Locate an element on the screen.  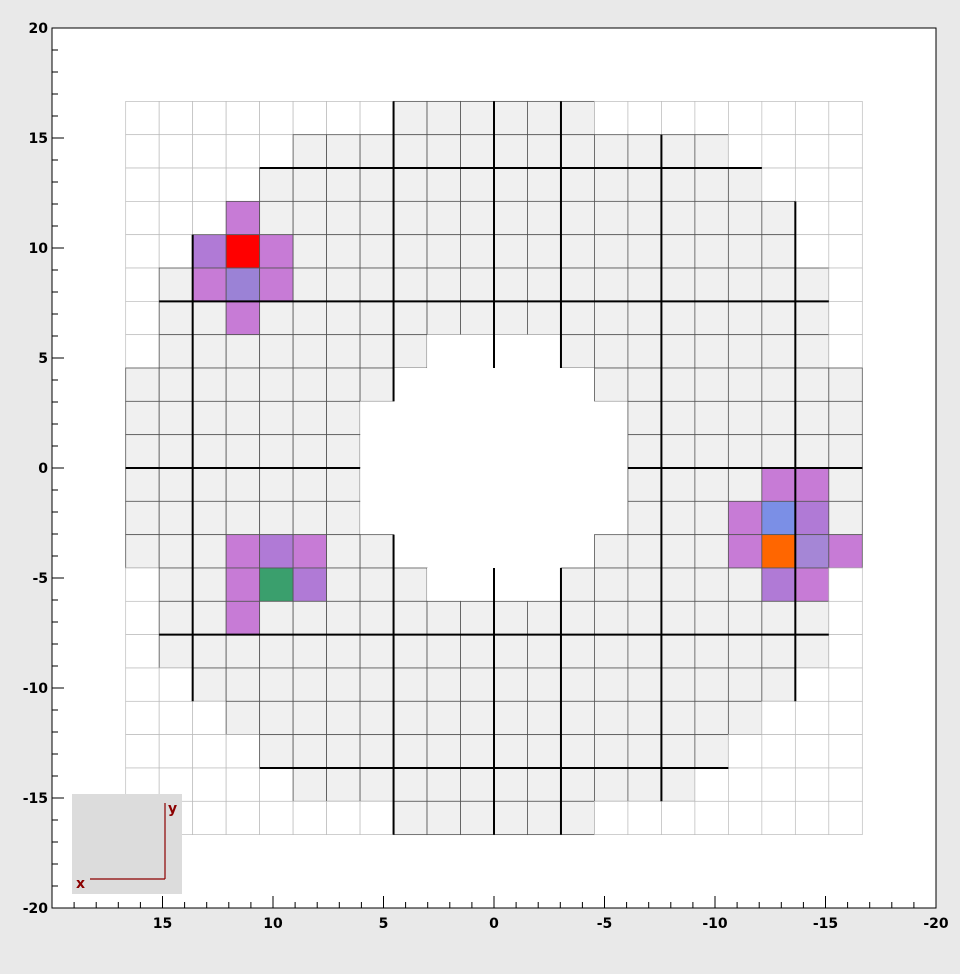
x-tick-label: 5 is located at coordinates (384, 924).